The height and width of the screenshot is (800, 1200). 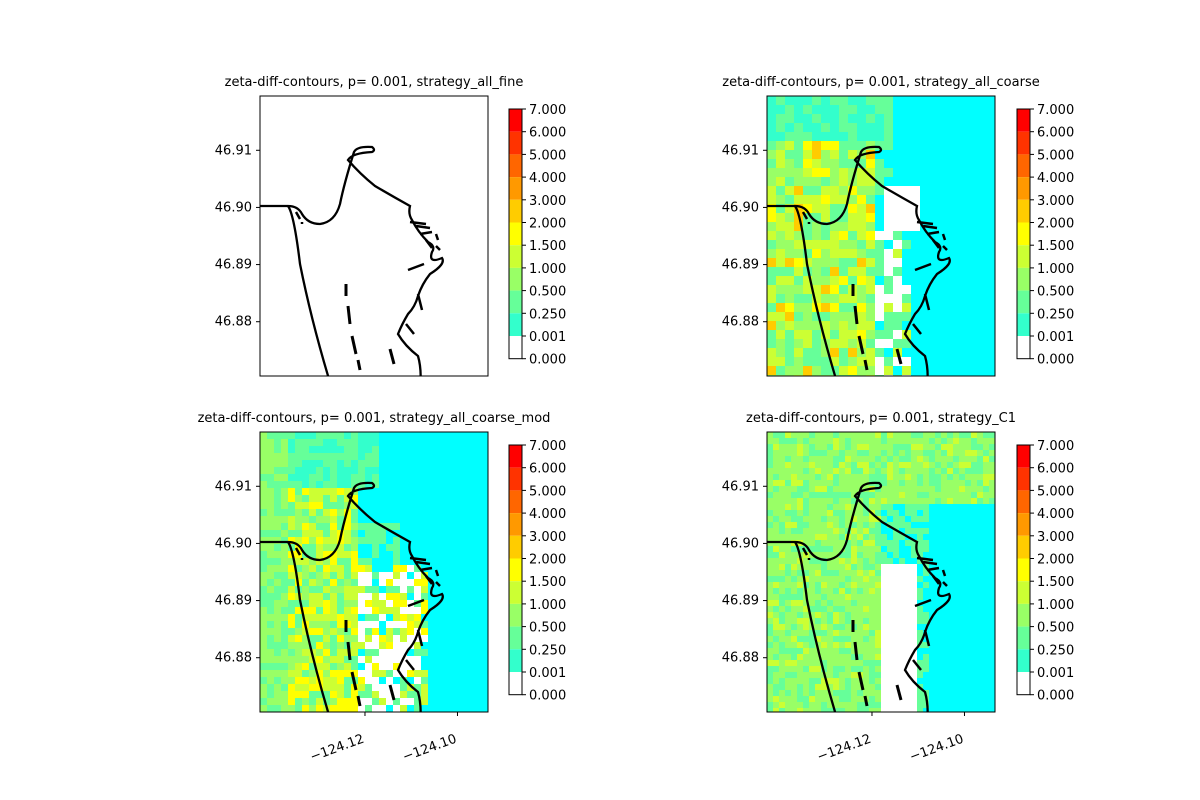 I want to click on y-tick-label: 46.90, so click(x=740, y=207).